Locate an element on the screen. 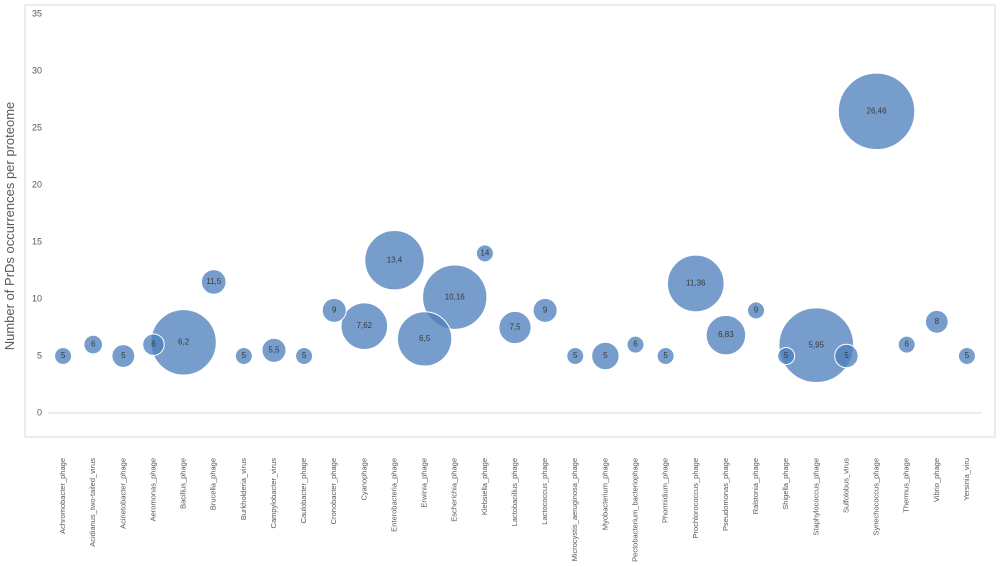 The image size is (1000, 567). bubble-data-label: 5,95 is located at coordinates (817, 344).